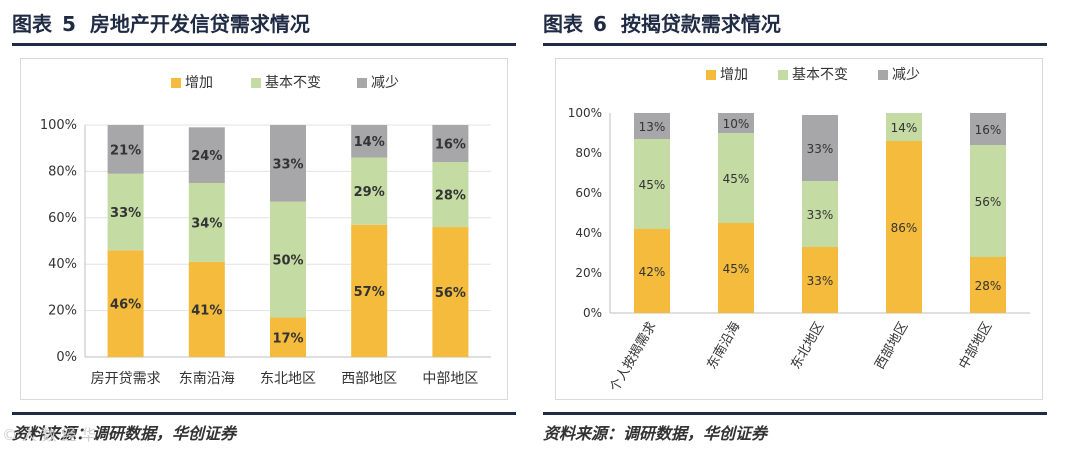  I want to click on figure-6-y-tick-label: 100%, so click(585, 113).